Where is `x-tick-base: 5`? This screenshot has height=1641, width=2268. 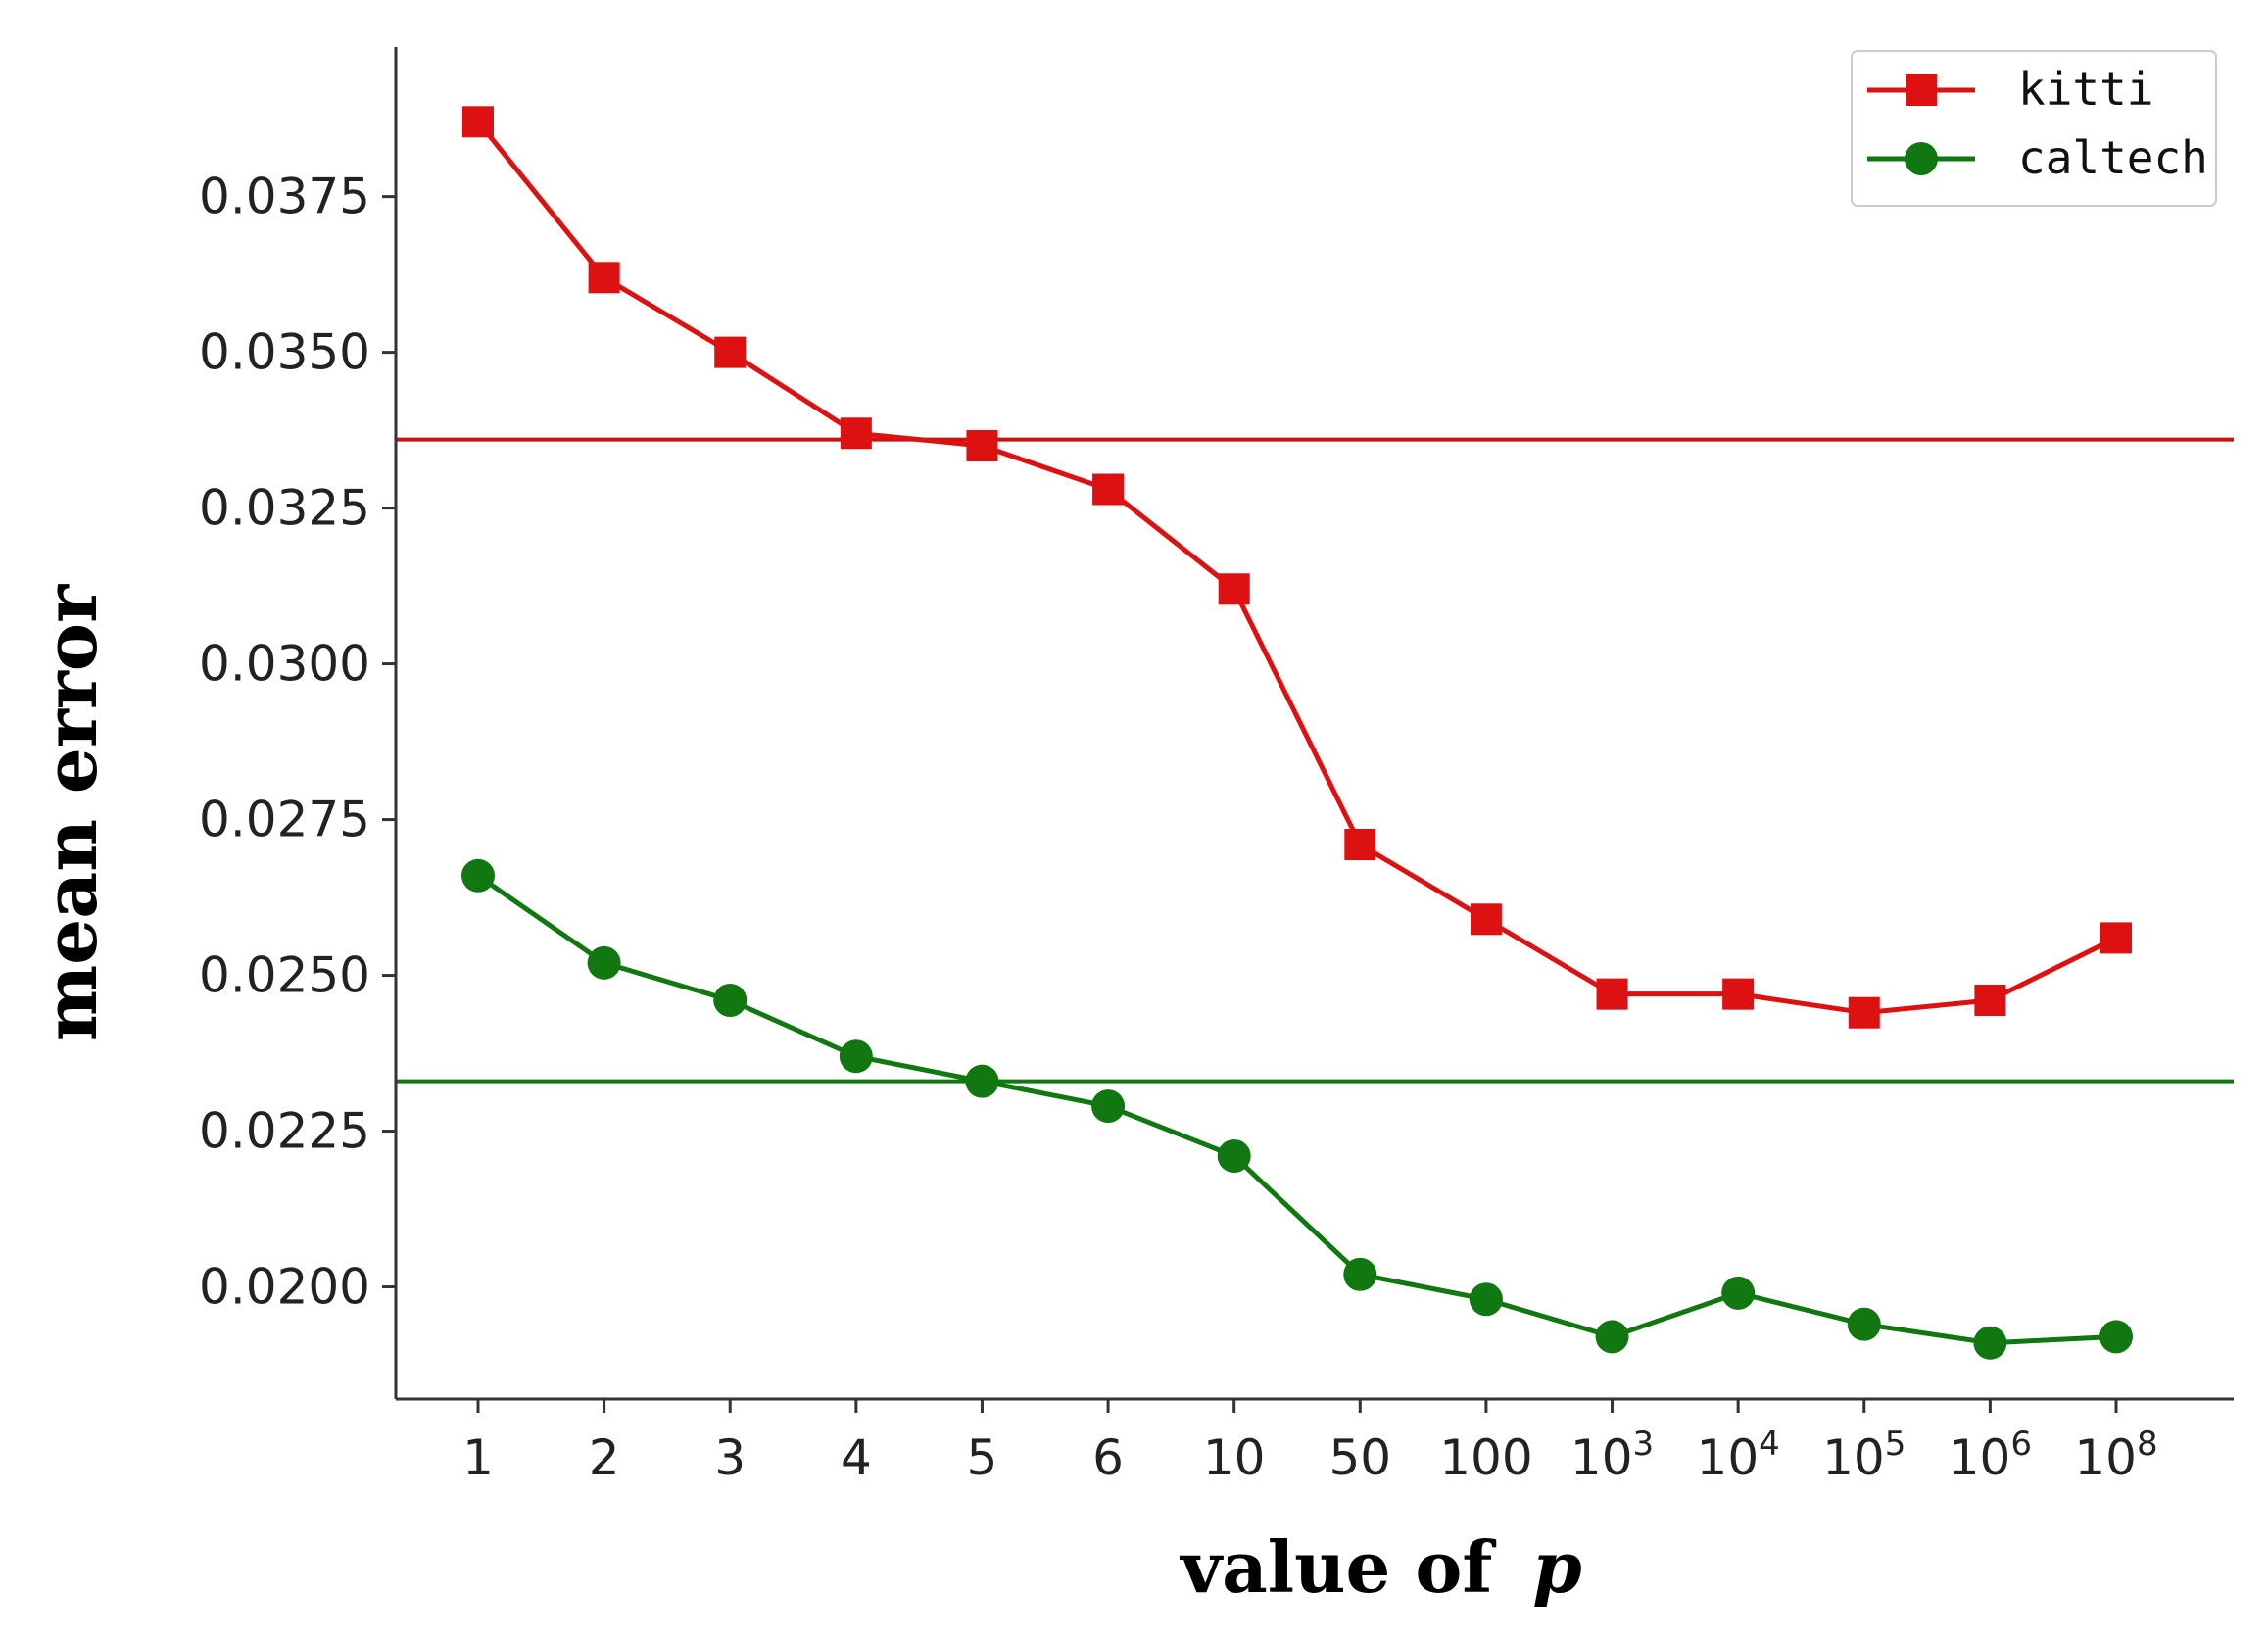 x-tick-base: 5 is located at coordinates (982, 1457).